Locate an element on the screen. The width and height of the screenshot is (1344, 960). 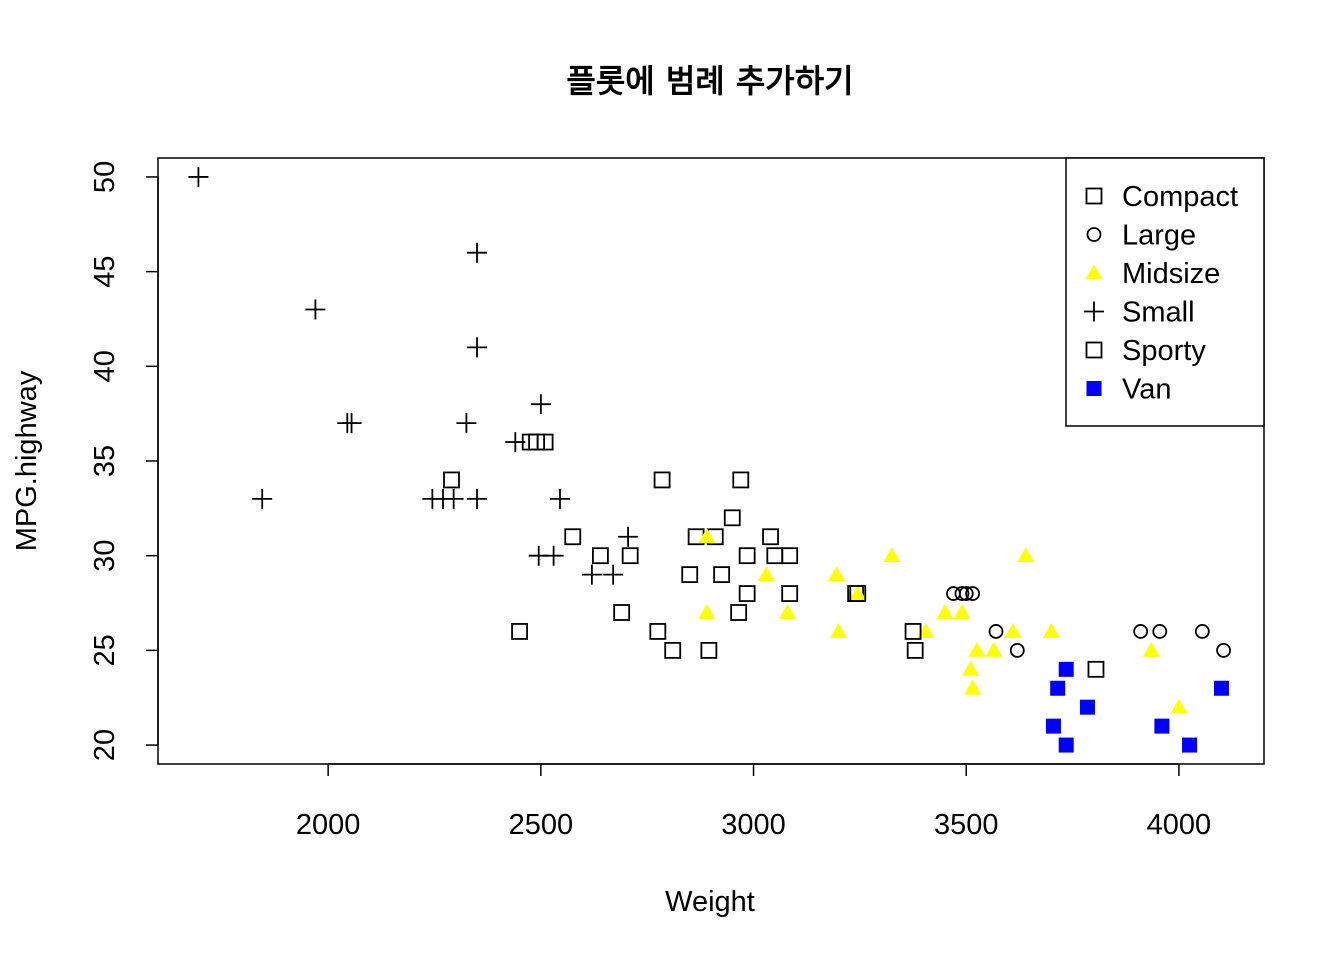
y-tick-label: 25 is located at coordinates (105, 650).